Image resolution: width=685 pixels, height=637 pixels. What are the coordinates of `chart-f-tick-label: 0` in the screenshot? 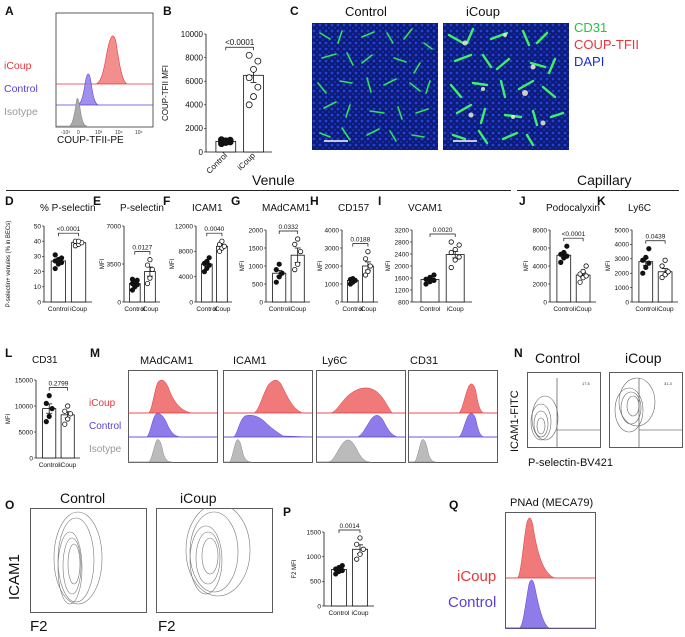 It's located at (191, 302).